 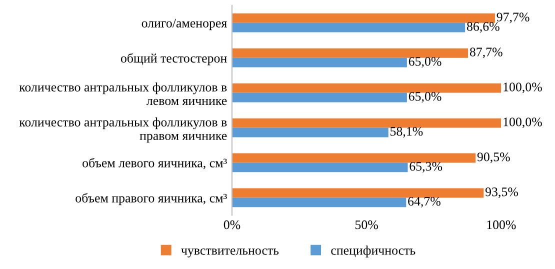 I want to click on x-tick-label: 100%, so click(x=501, y=225).